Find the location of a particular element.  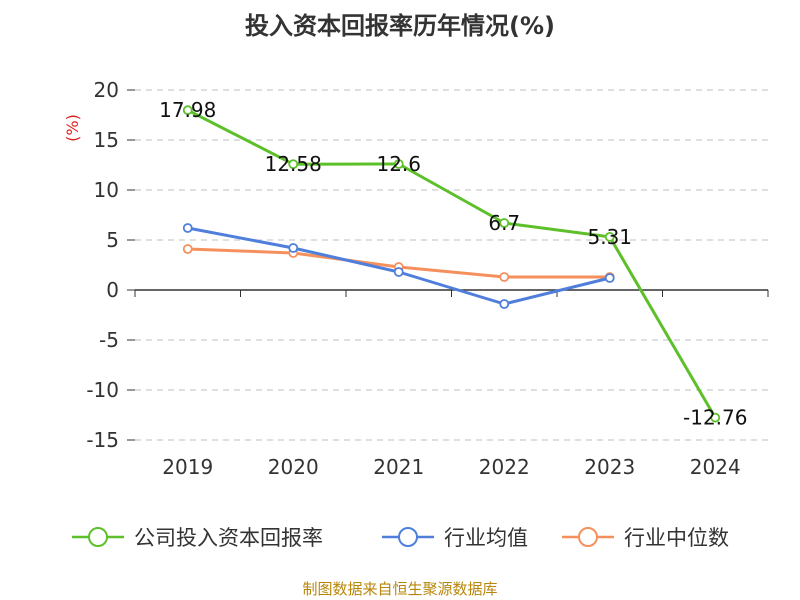

y-tick-label: 0 is located at coordinates (112, 290).